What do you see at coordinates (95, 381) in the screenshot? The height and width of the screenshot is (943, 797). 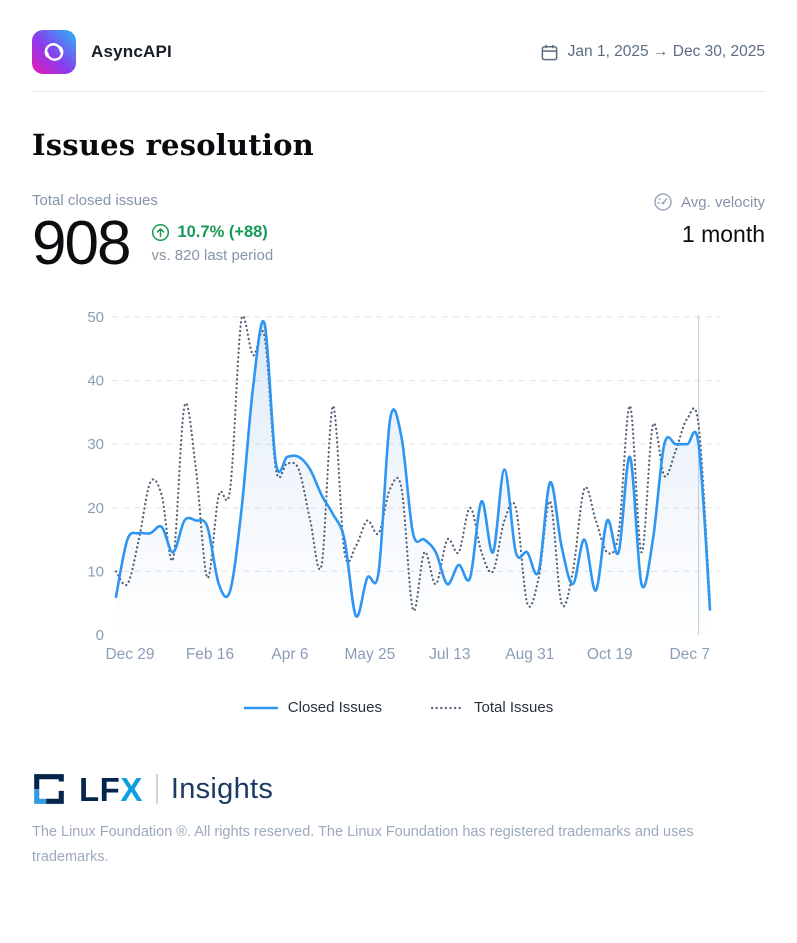 I see `svg-text: 40` at bounding box center [95, 381].